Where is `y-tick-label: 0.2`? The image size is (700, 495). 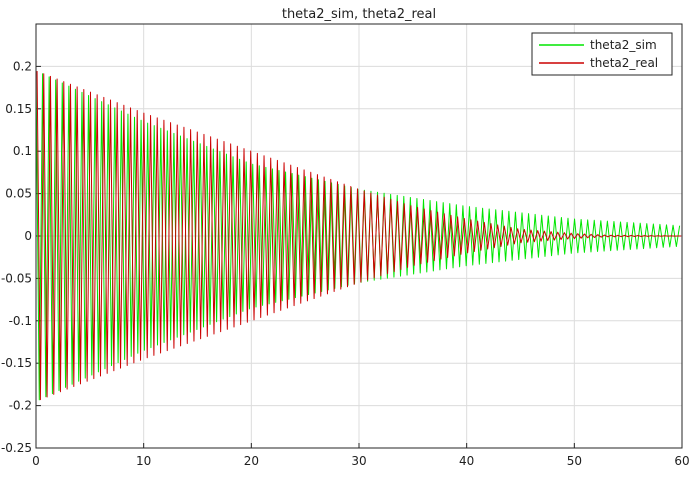 y-tick-label: 0.2 is located at coordinates (22, 66).